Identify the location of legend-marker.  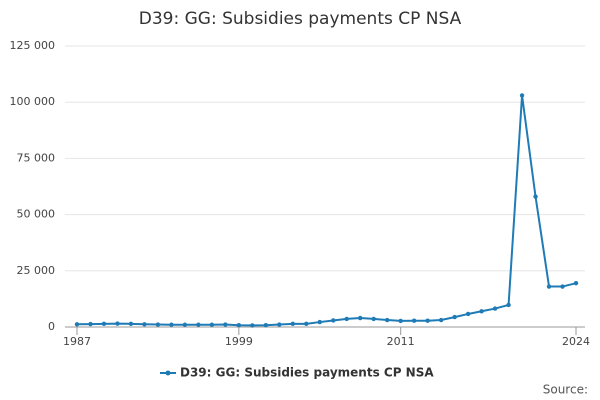
(168, 373).